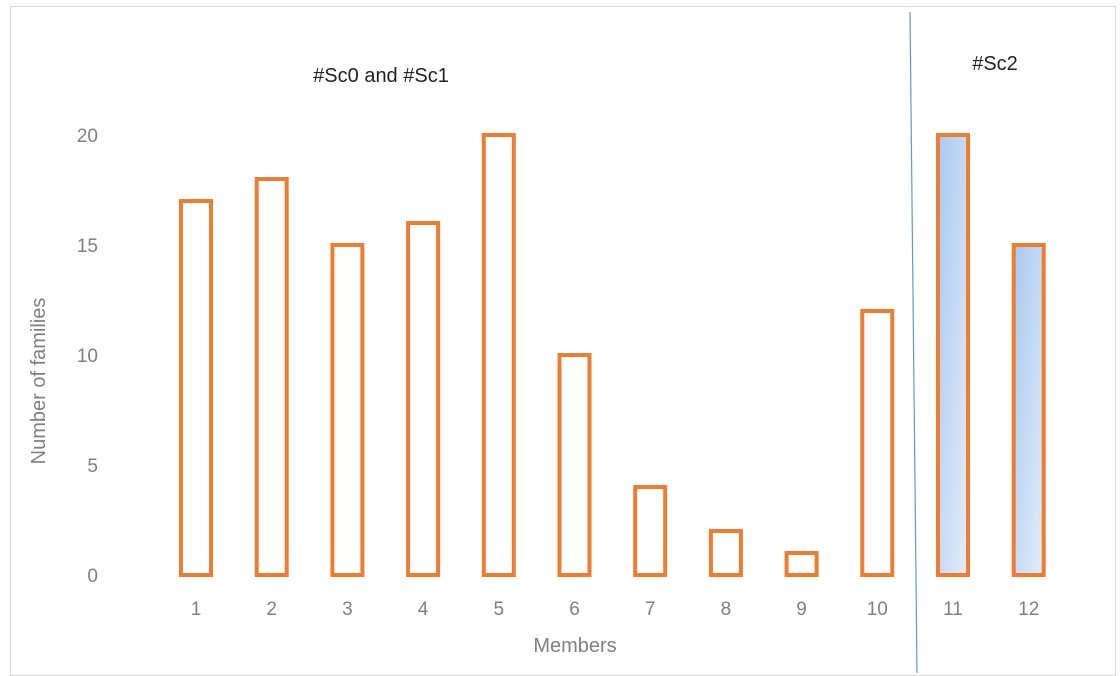  Describe the element at coordinates (615, 609) in the screenshot. I see `x-tick-labels: 1 2 3 4 5 6 7 8 9 10 11 12` at that location.